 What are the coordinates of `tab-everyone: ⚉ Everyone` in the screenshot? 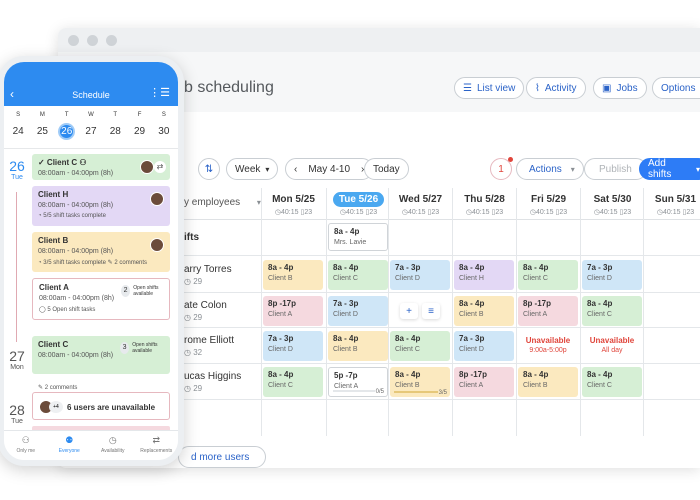 It's located at (69, 445).